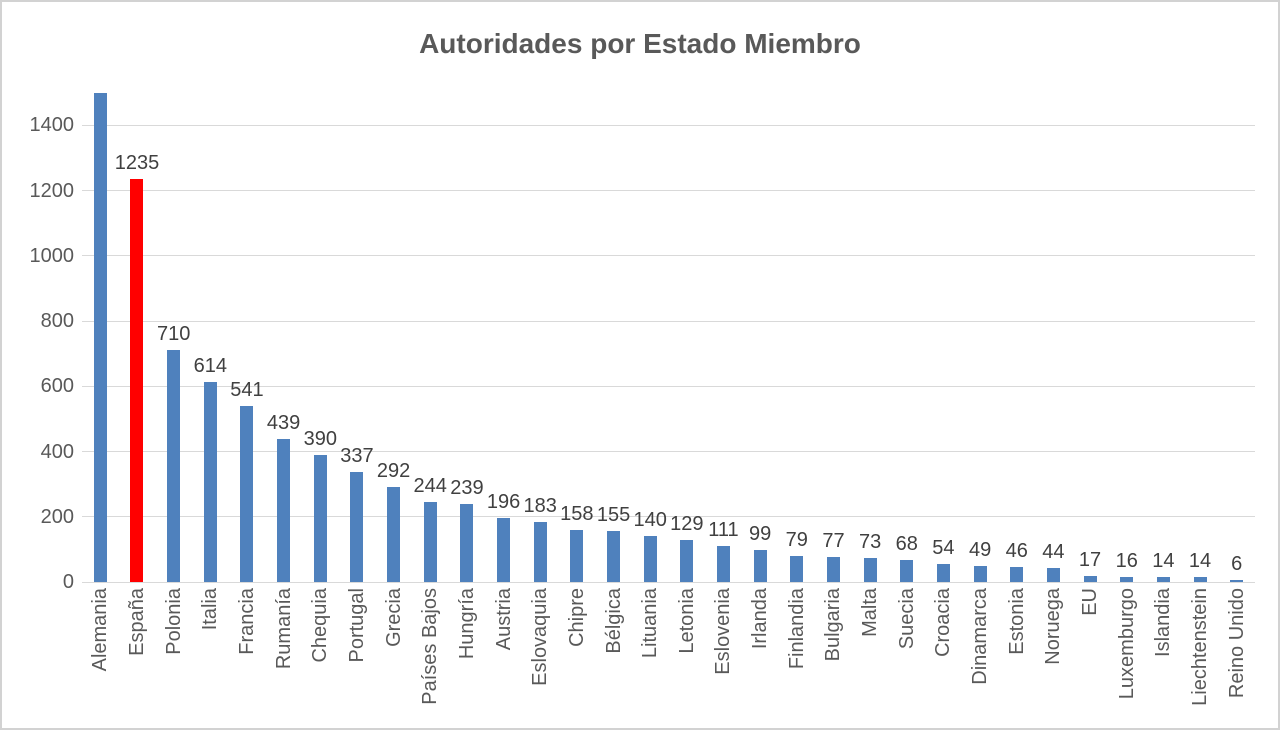  I want to click on x-axis-category-label: Países Bajos, so click(430, 646).